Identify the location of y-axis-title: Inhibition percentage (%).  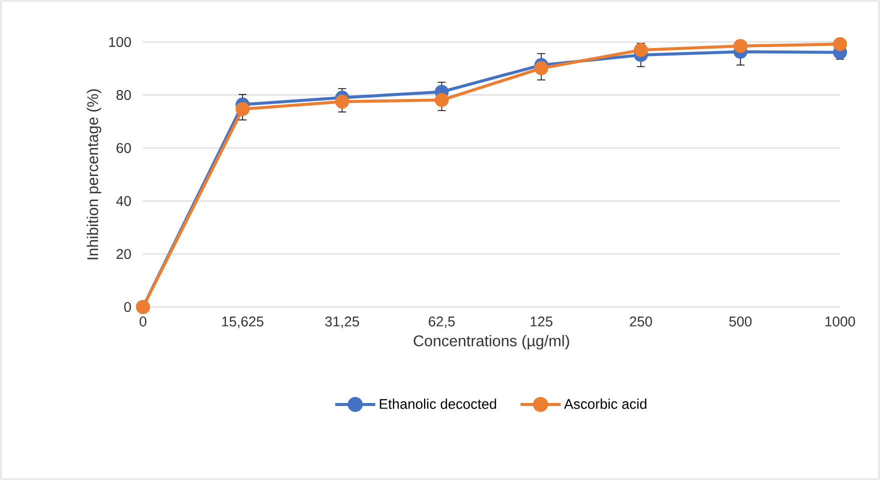
(94, 174).